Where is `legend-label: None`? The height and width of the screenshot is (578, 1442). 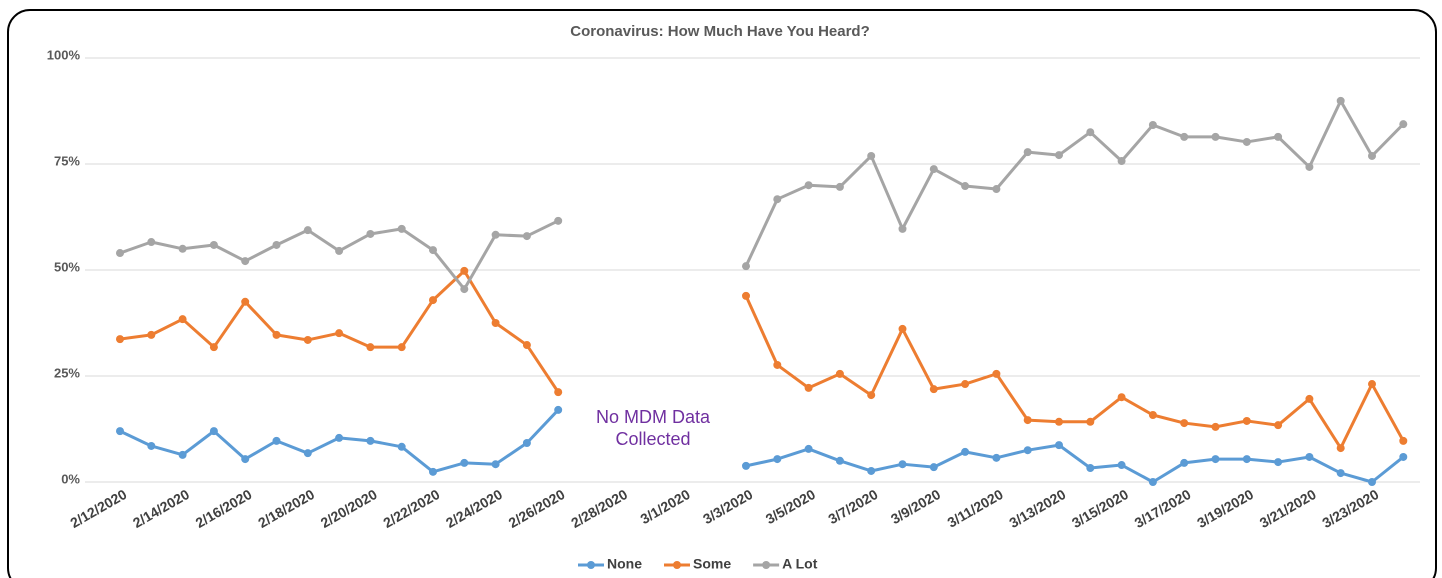 legend-label: None is located at coordinates (624, 564).